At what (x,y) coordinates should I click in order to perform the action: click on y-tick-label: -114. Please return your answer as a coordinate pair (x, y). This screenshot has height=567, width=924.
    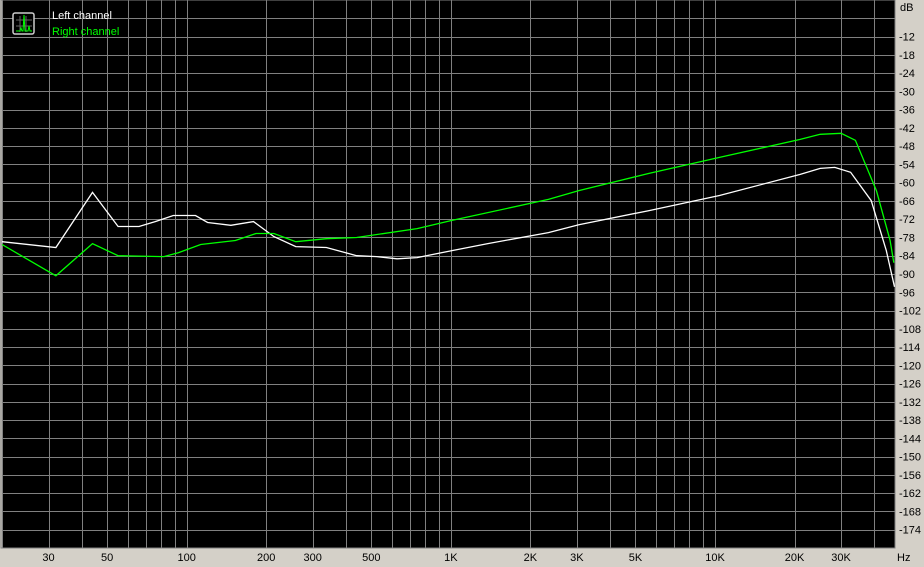
    Looking at the image, I should click on (909, 348).